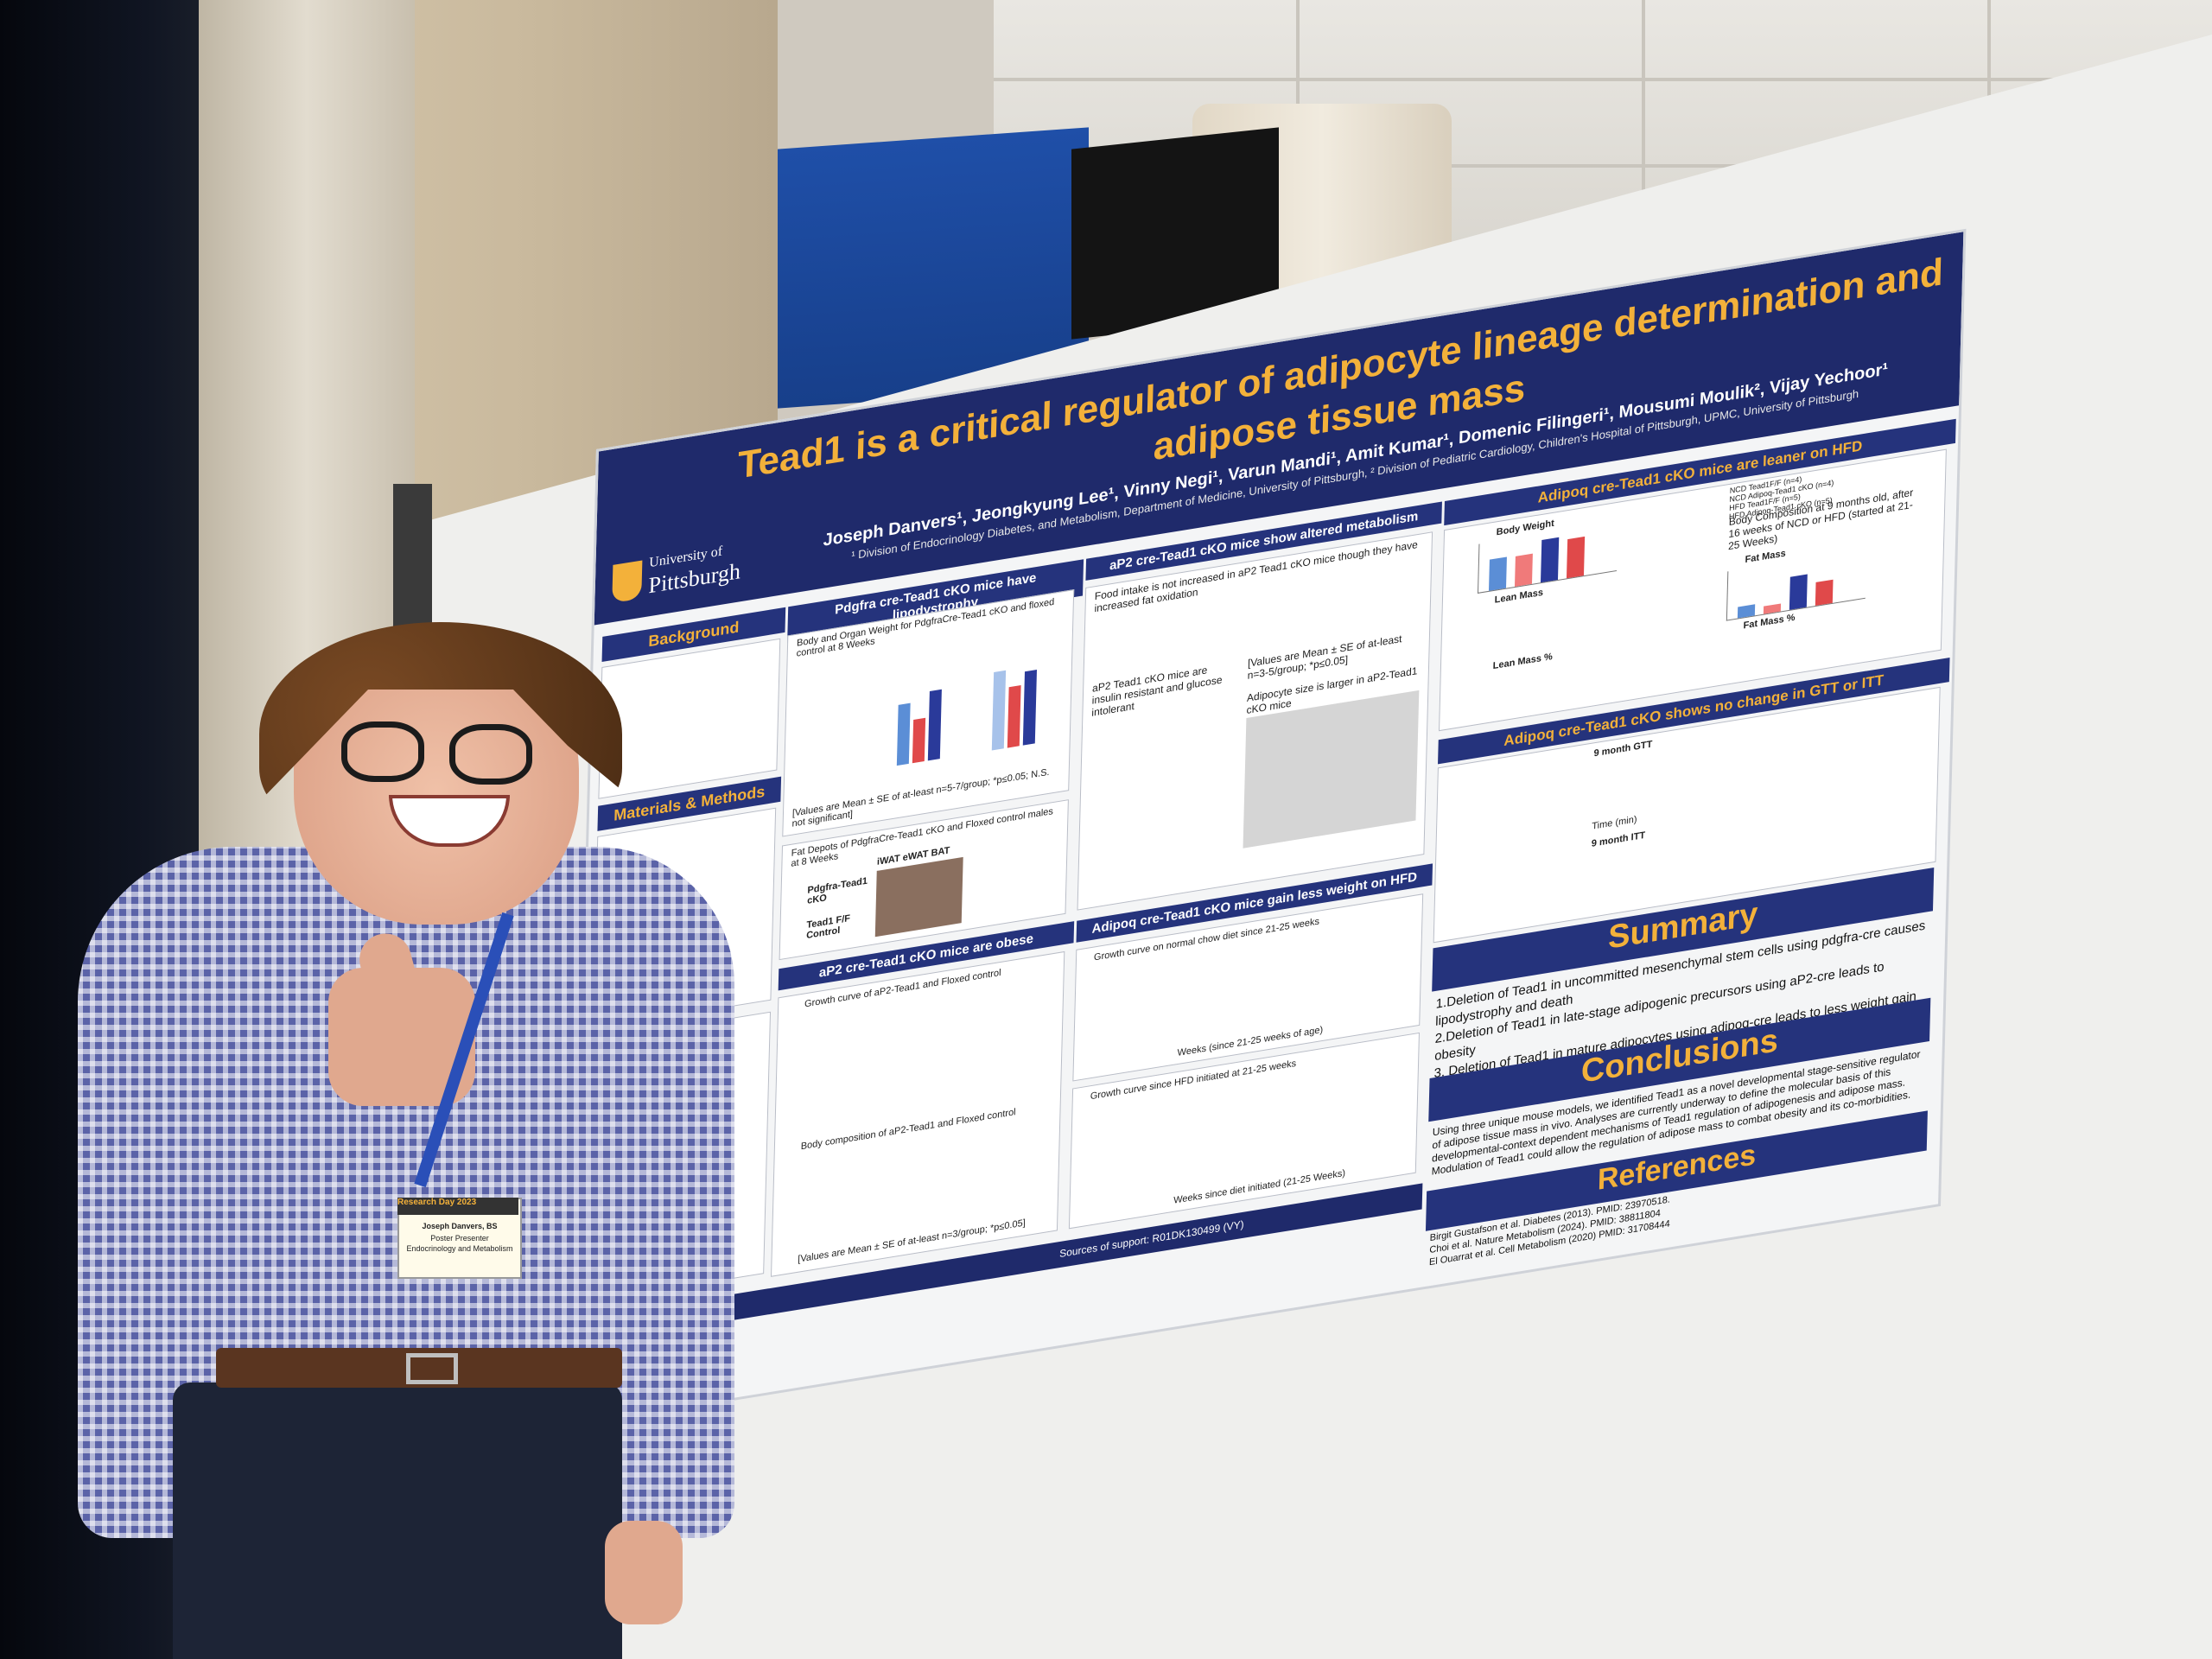  I want to click on lean-mass-label: Lean Mass, so click(1519, 596).